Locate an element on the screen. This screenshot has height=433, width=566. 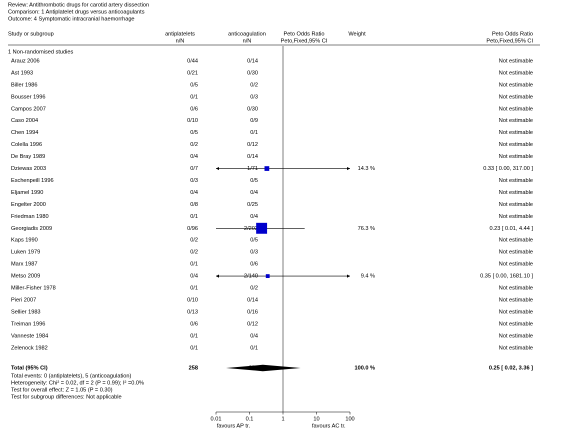
ac-events: 0/9 is located at coordinates (254, 121).